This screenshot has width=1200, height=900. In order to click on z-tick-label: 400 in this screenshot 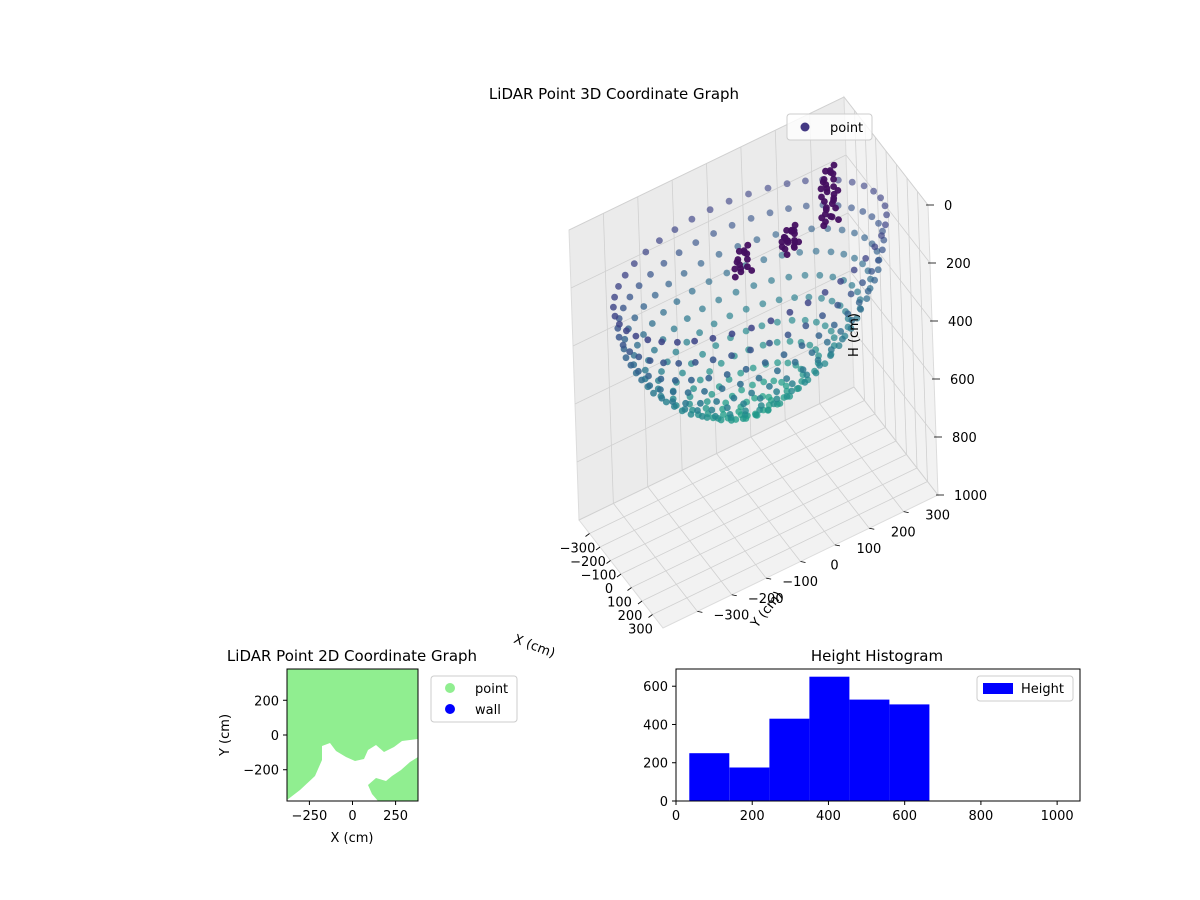, I will do `click(960, 322)`.